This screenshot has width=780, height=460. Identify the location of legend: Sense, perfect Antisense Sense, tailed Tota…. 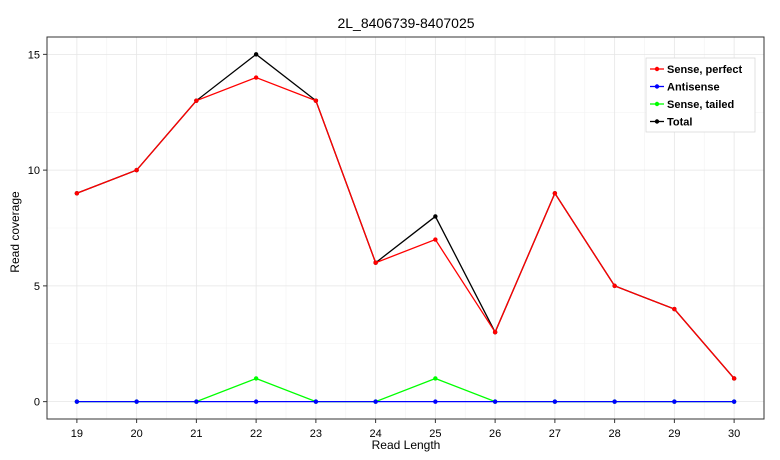
(700, 95).